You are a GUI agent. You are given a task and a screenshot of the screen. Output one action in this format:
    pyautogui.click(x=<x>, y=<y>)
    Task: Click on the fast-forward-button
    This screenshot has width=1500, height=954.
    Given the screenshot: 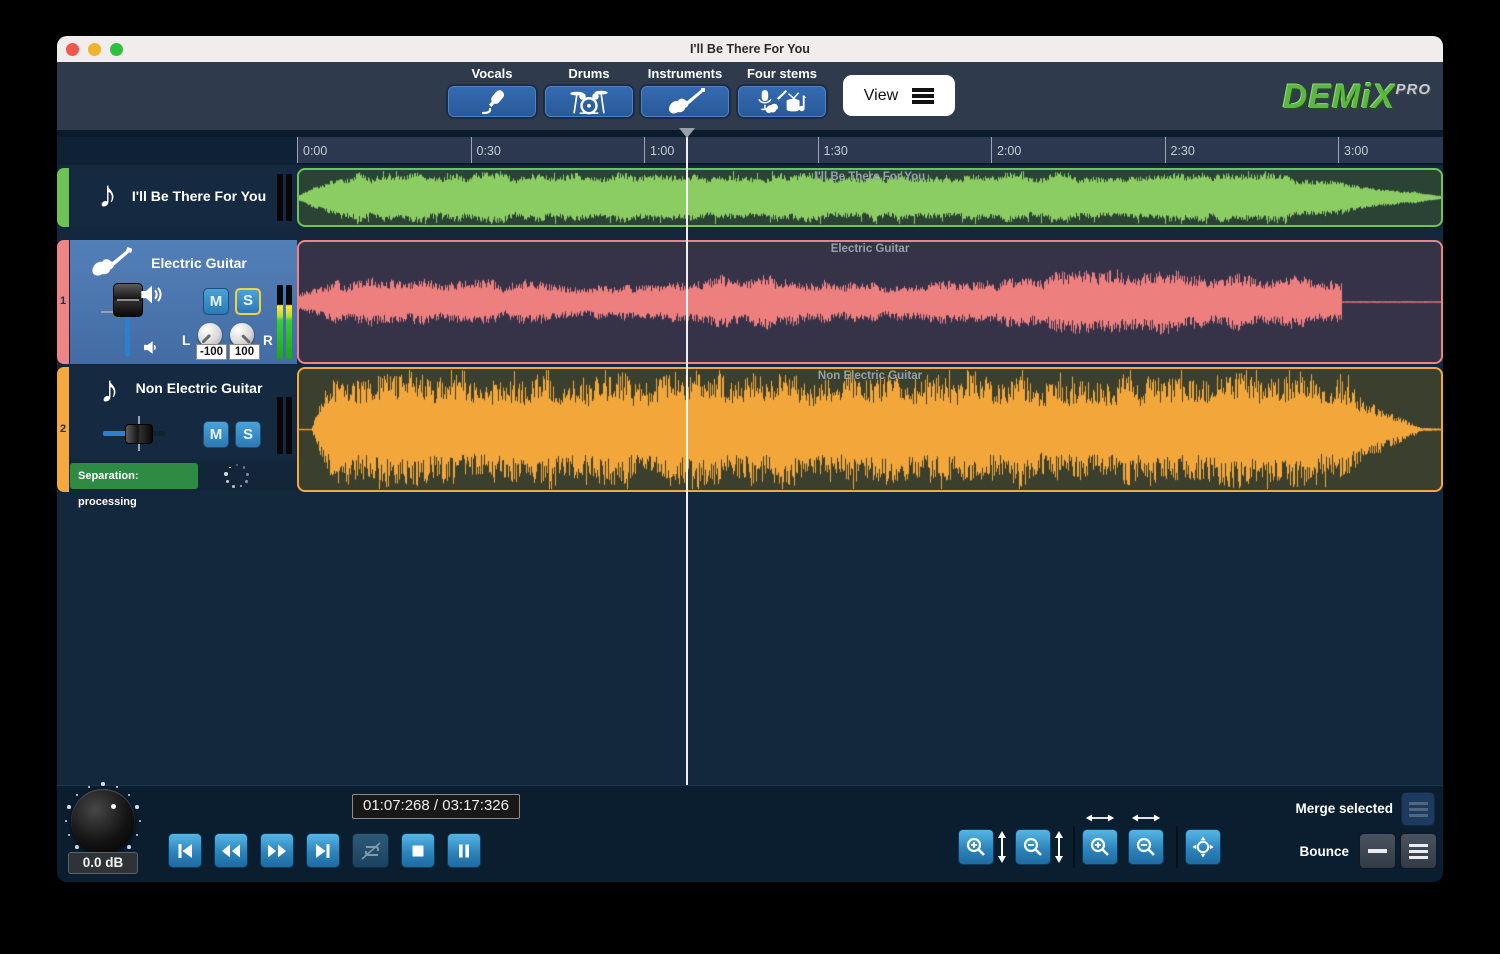 What is the action you would take?
    pyautogui.click(x=277, y=850)
    